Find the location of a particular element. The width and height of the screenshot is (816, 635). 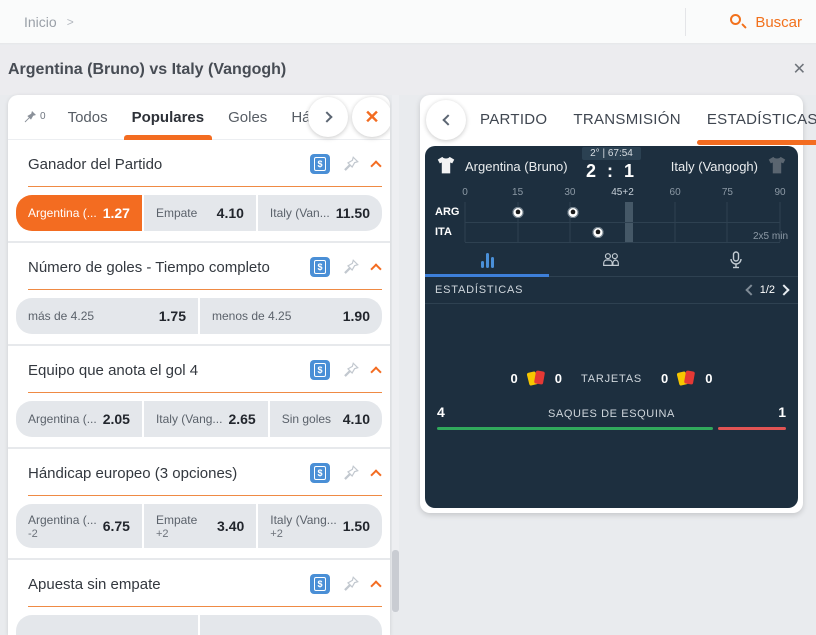

breadcrumb-chevron: > is located at coordinates (70, 21).